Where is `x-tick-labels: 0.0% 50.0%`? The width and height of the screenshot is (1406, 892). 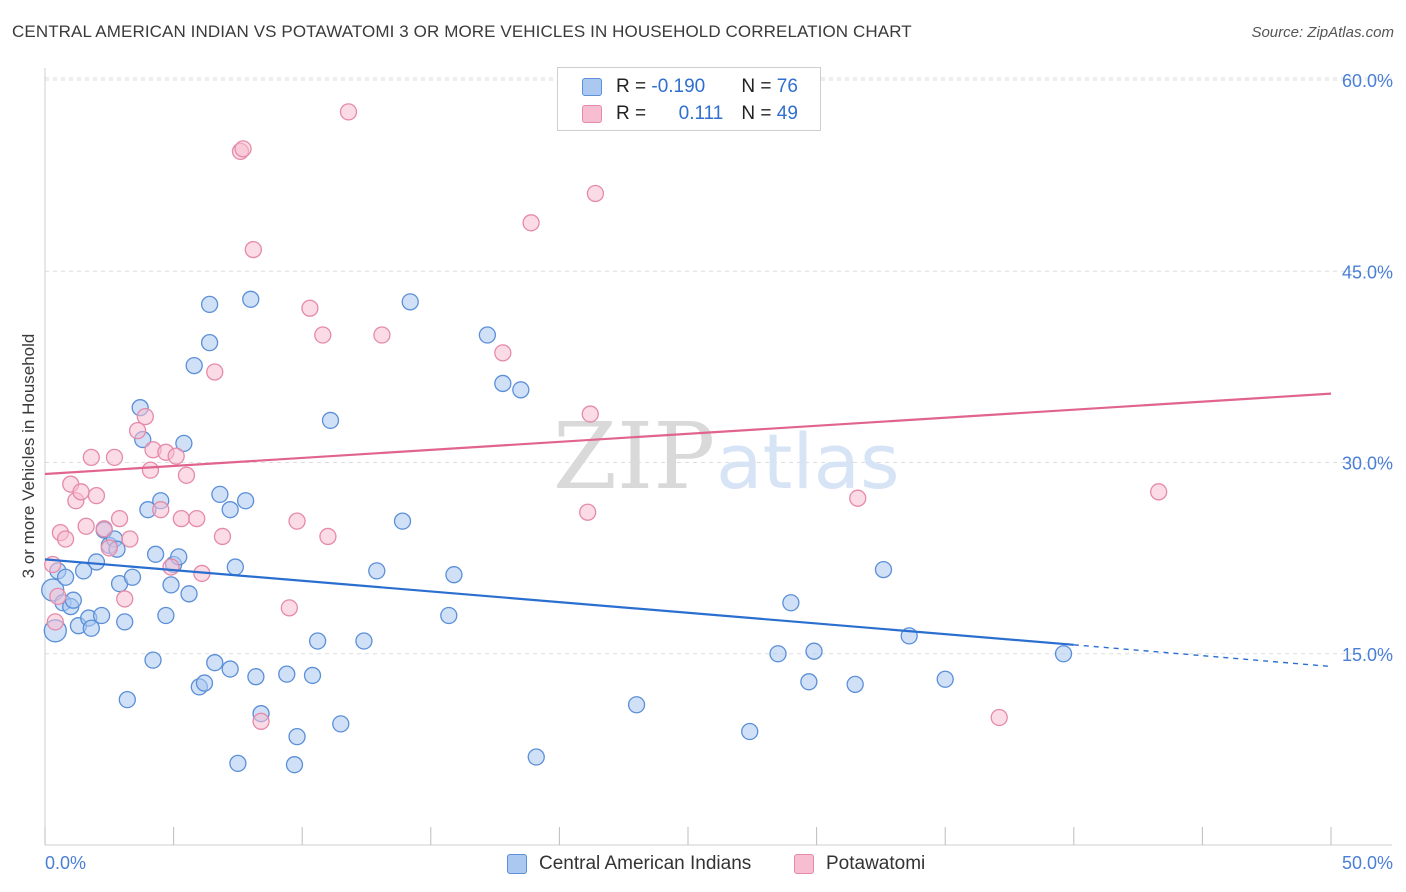 x-tick-labels: 0.0% 50.0% is located at coordinates (719, 863).